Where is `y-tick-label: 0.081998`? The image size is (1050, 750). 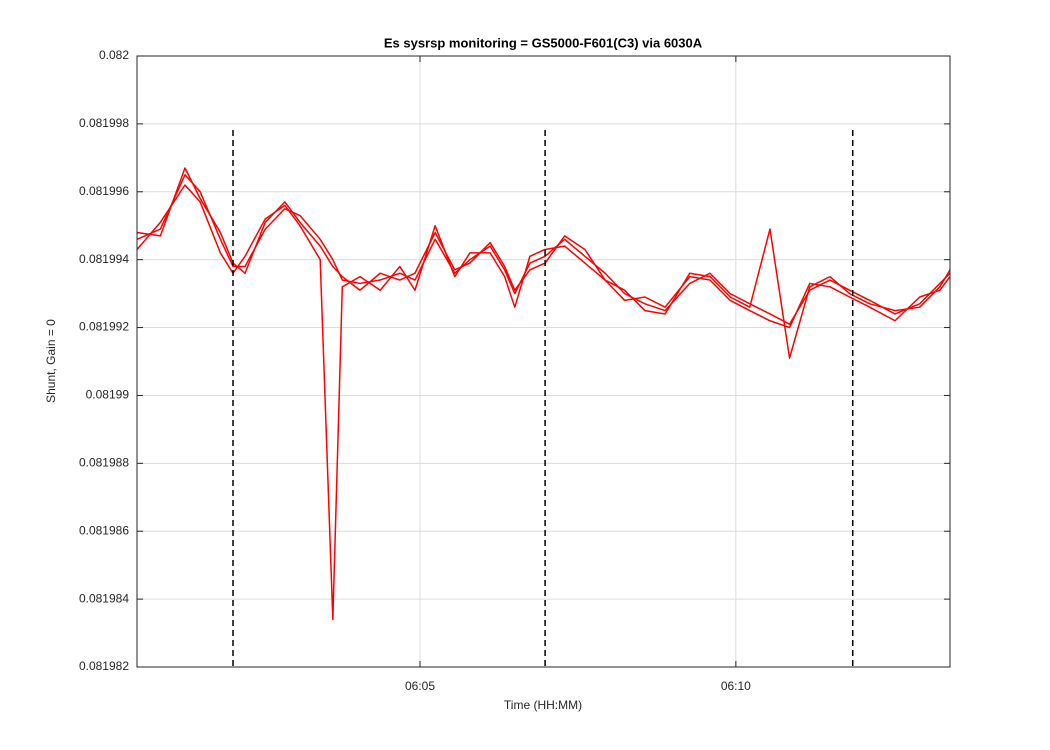 y-tick-label: 0.081998 is located at coordinates (104, 123).